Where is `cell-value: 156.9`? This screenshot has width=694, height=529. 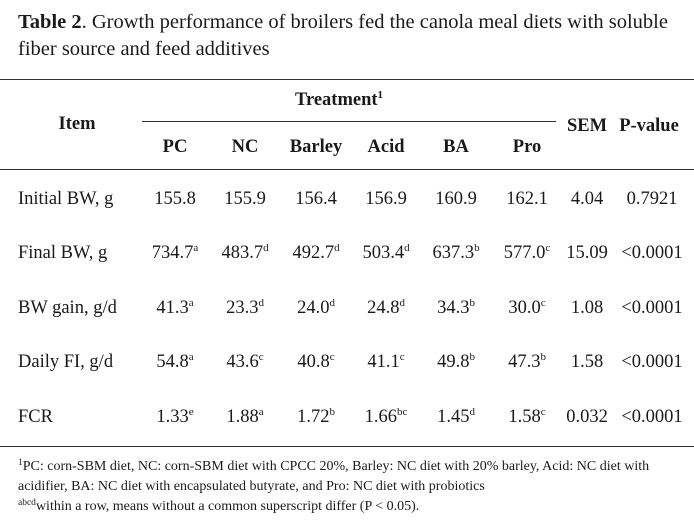 cell-value: 156.9 is located at coordinates (386, 199).